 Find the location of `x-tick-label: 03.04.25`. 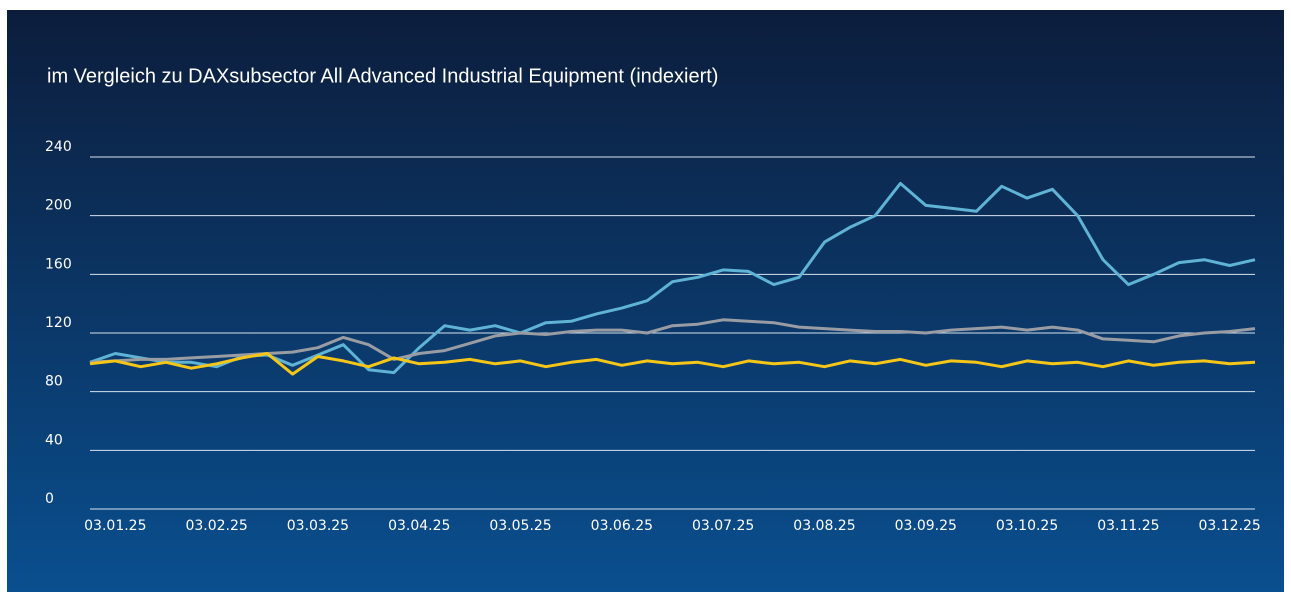

x-tick-label: 03.04.25 is located at coordinates (419, 526).